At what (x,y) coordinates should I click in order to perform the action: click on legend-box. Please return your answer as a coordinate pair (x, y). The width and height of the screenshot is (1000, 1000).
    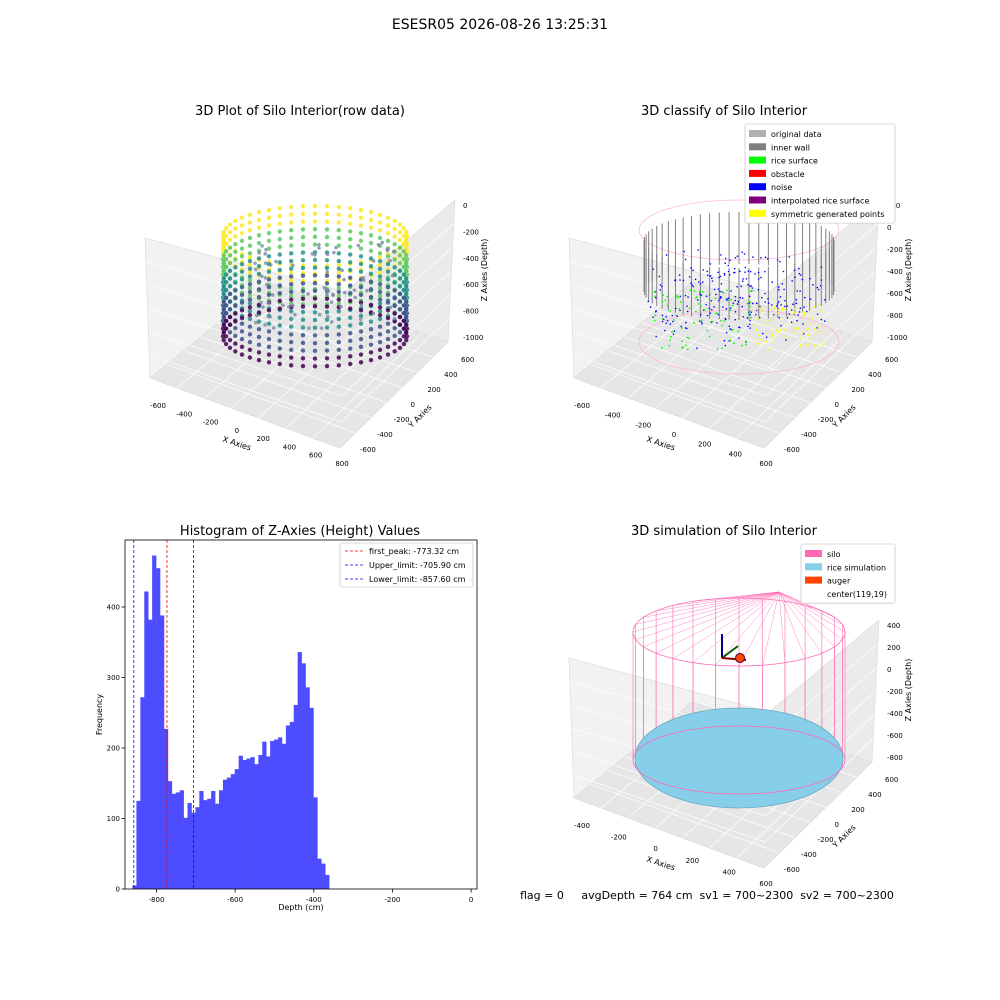
    Looking at the image, I should click on (848, 573).